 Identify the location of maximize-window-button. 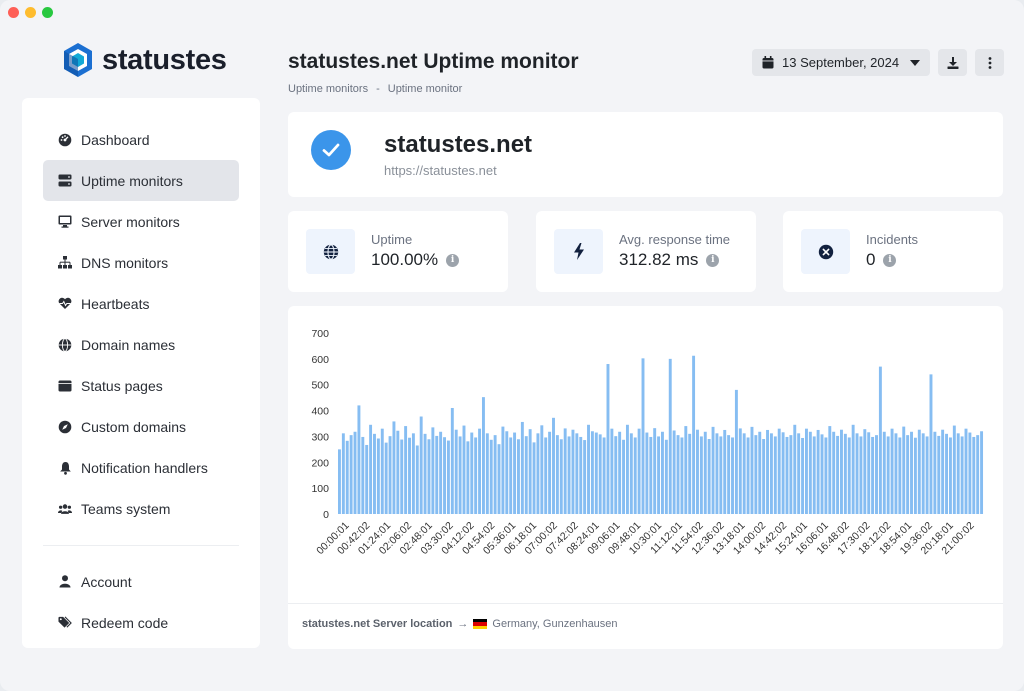
(47, 12).